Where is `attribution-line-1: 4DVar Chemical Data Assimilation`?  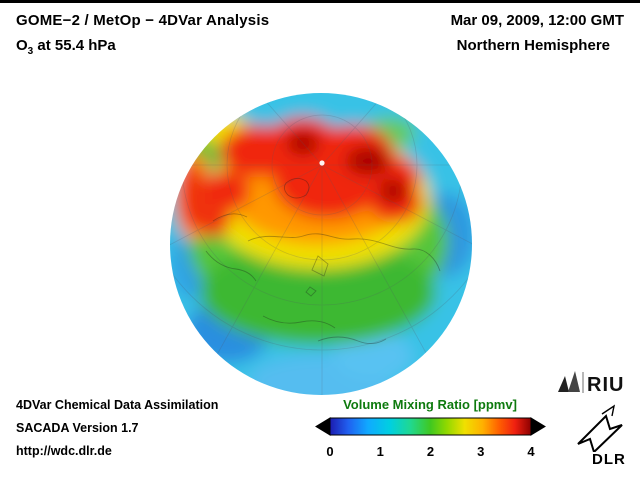
attribution-line-1: 4DVar Chemical Data Assimilation is located at coordinates (117, 405).